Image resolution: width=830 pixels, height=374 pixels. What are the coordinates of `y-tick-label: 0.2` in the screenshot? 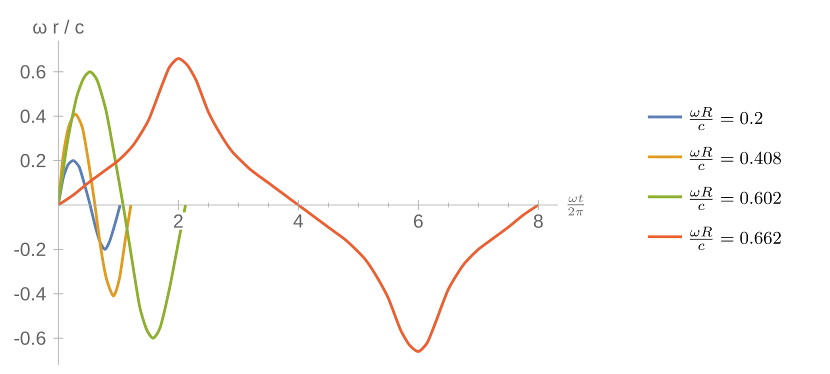 It's located at (33, 161).